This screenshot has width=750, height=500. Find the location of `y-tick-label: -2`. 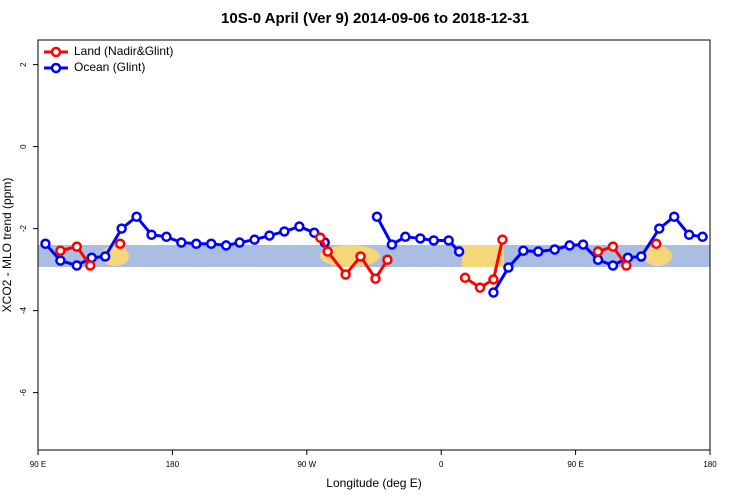

y-tick-label: -2 is located at coordinates (23, 228).